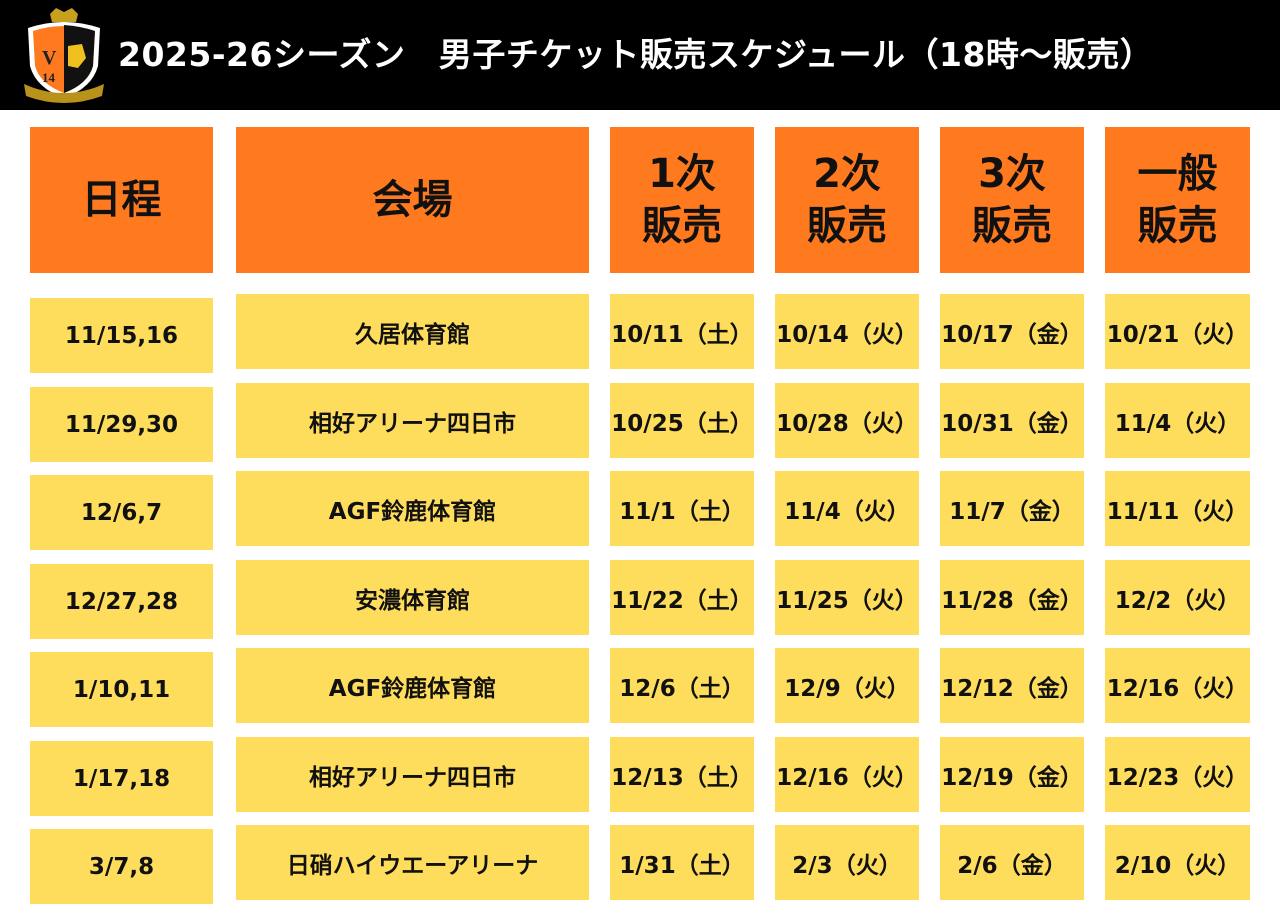  I want to click on cell-sale-3: 2/6（金）, so click(1012, 862).